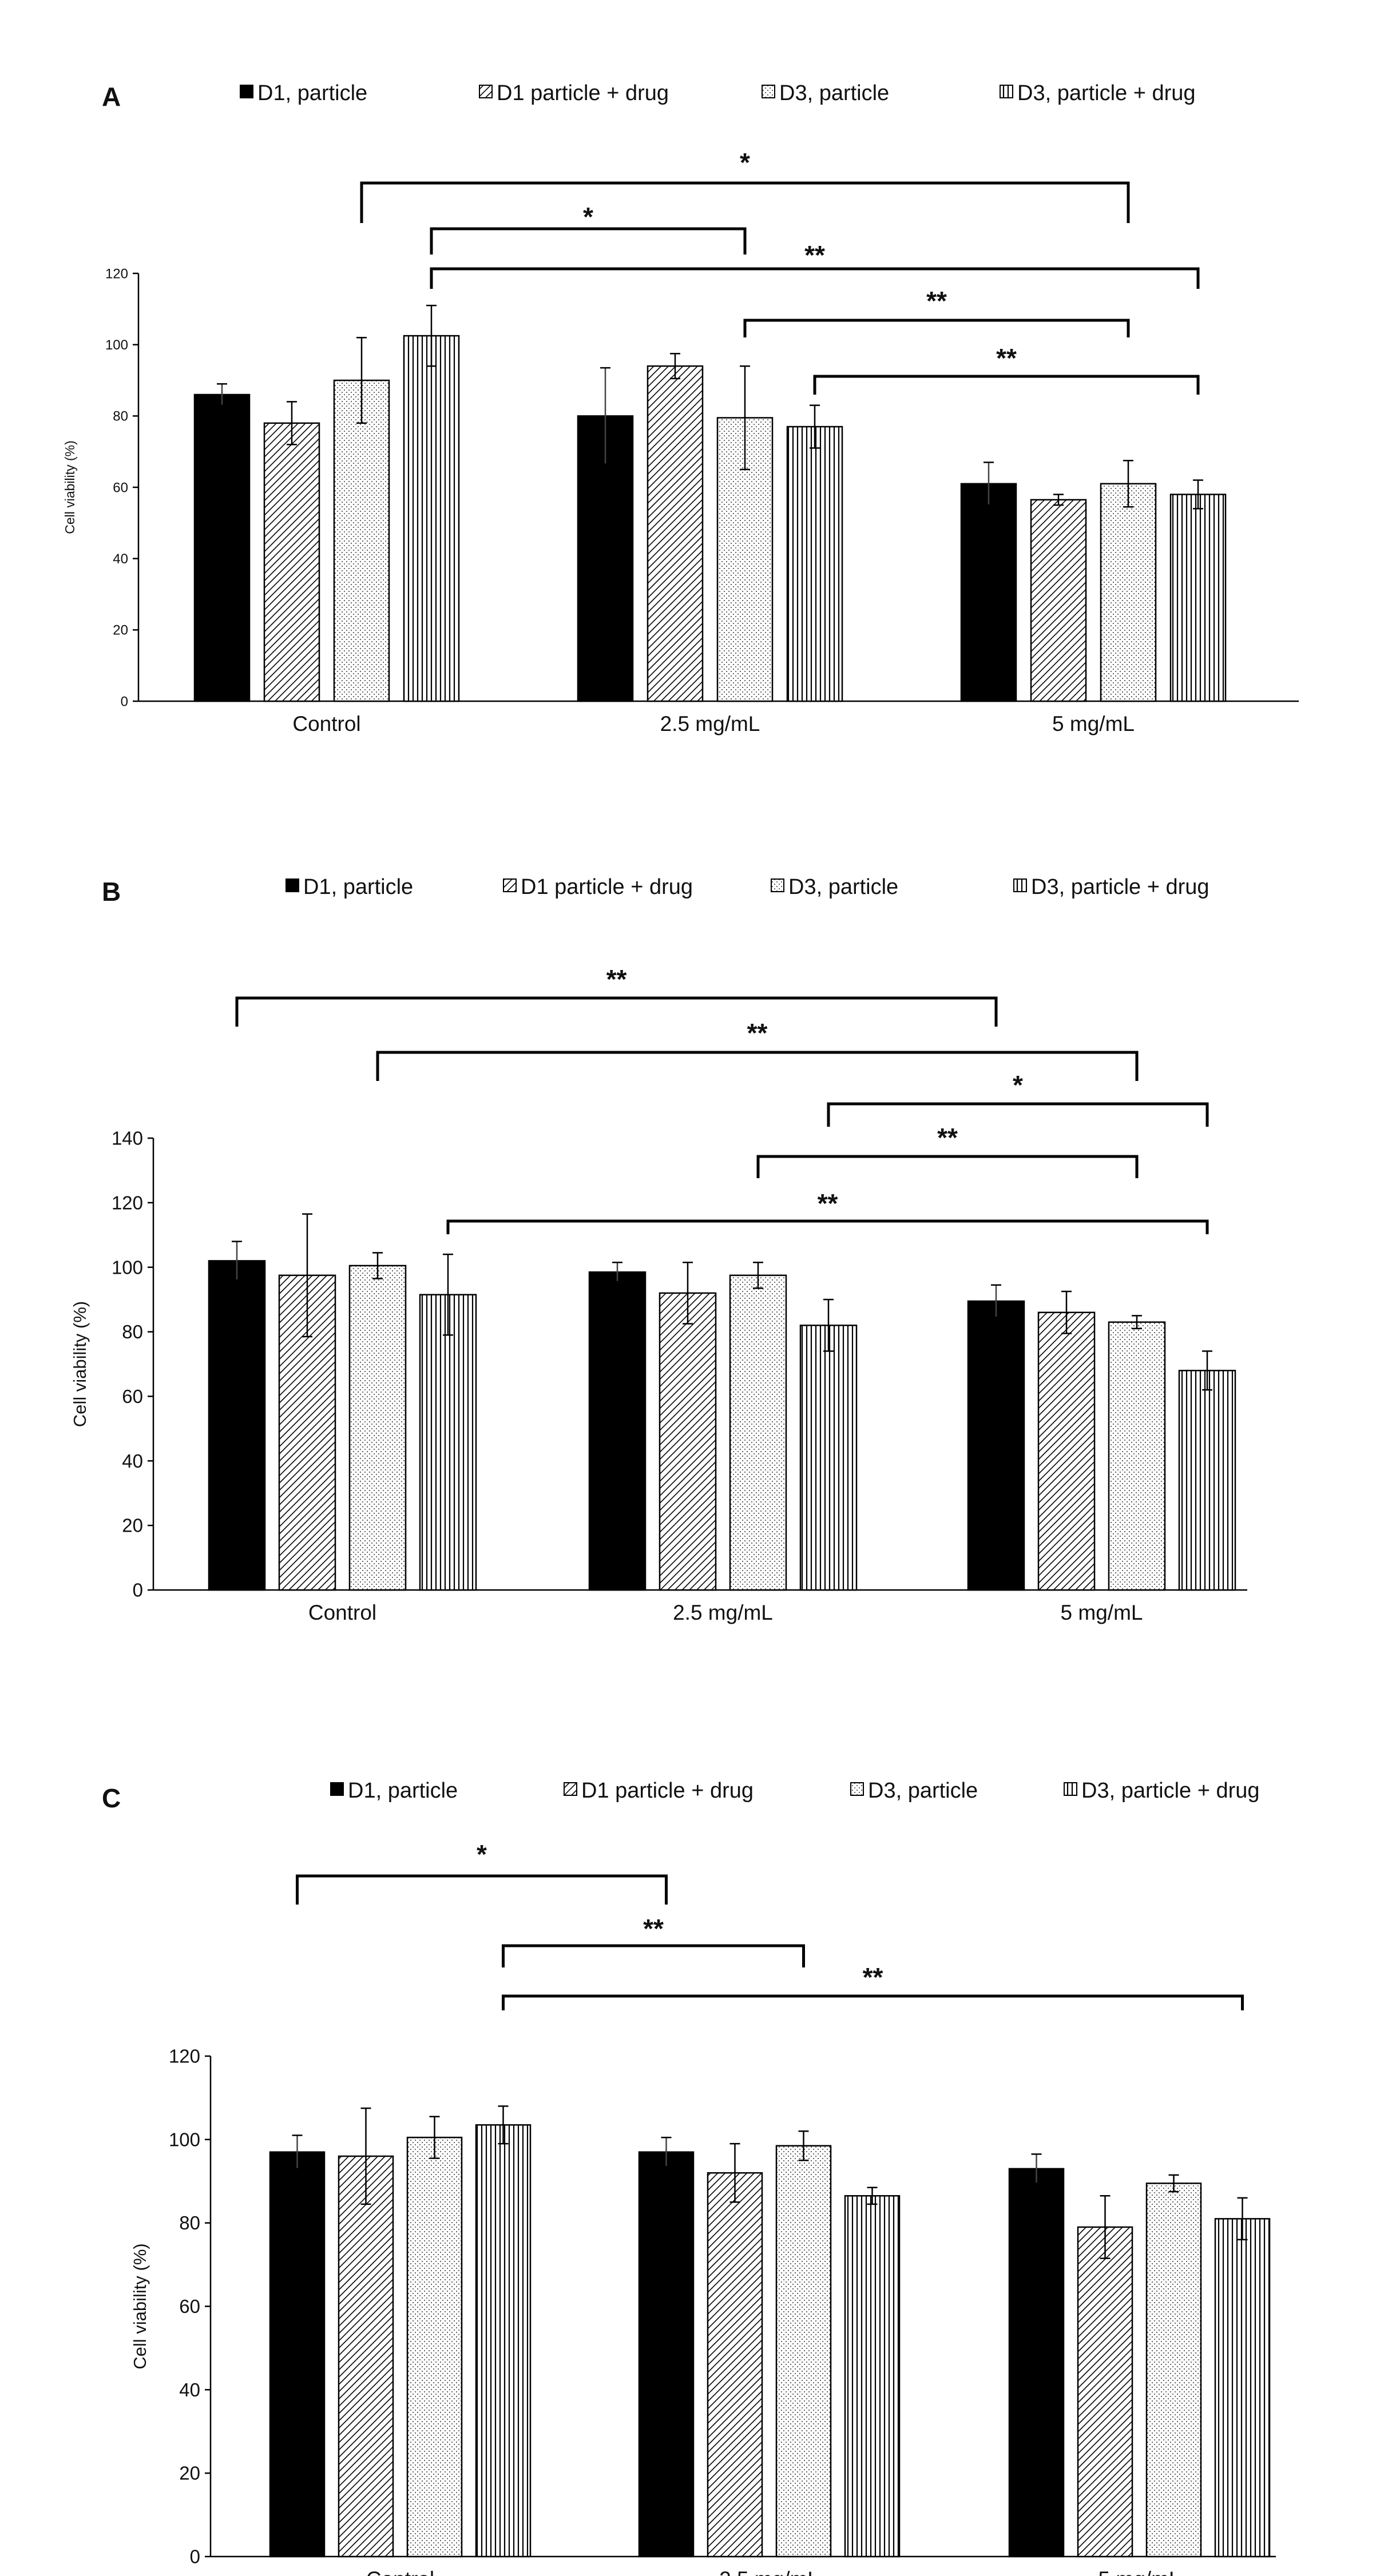 This screenshot has width=1380, height=2576. What do you see at coordinates (80, 1364) in the screenshot?
I see `y-axis-label: Cell viability (%)` at bounding box center [80, 1364].